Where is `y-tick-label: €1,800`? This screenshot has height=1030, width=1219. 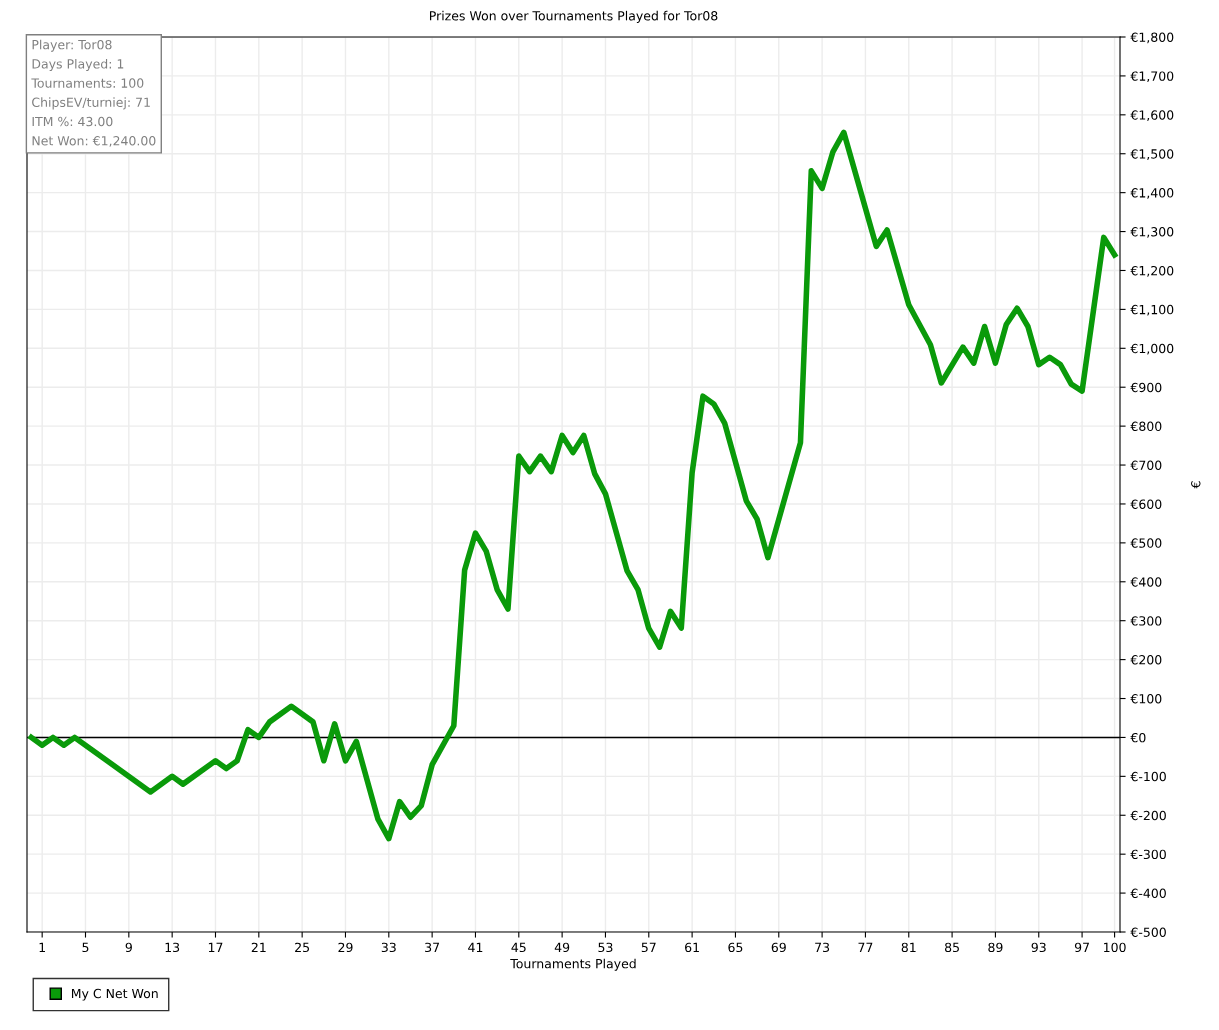
y-tick-label: €1,800 is located at coordinates (1152, 38).